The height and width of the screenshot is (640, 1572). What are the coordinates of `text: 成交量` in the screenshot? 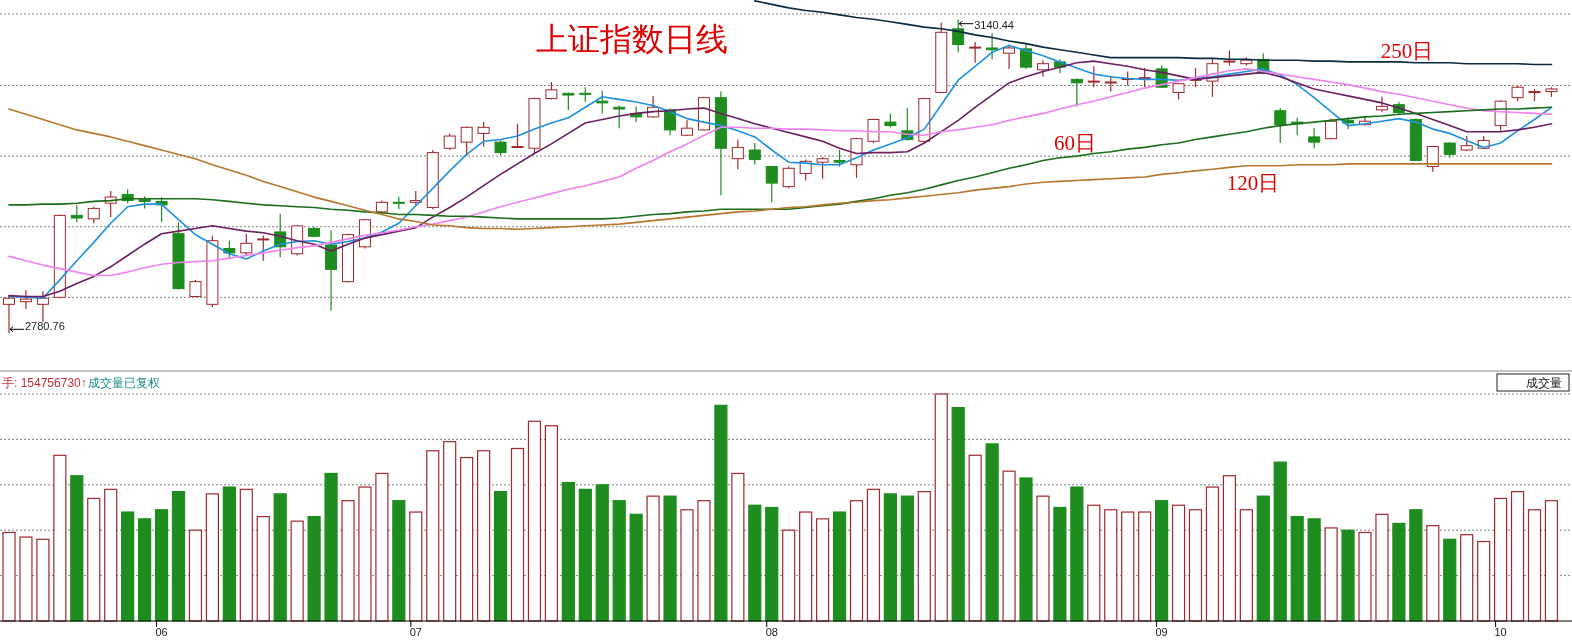 It's located at (1544, 383).